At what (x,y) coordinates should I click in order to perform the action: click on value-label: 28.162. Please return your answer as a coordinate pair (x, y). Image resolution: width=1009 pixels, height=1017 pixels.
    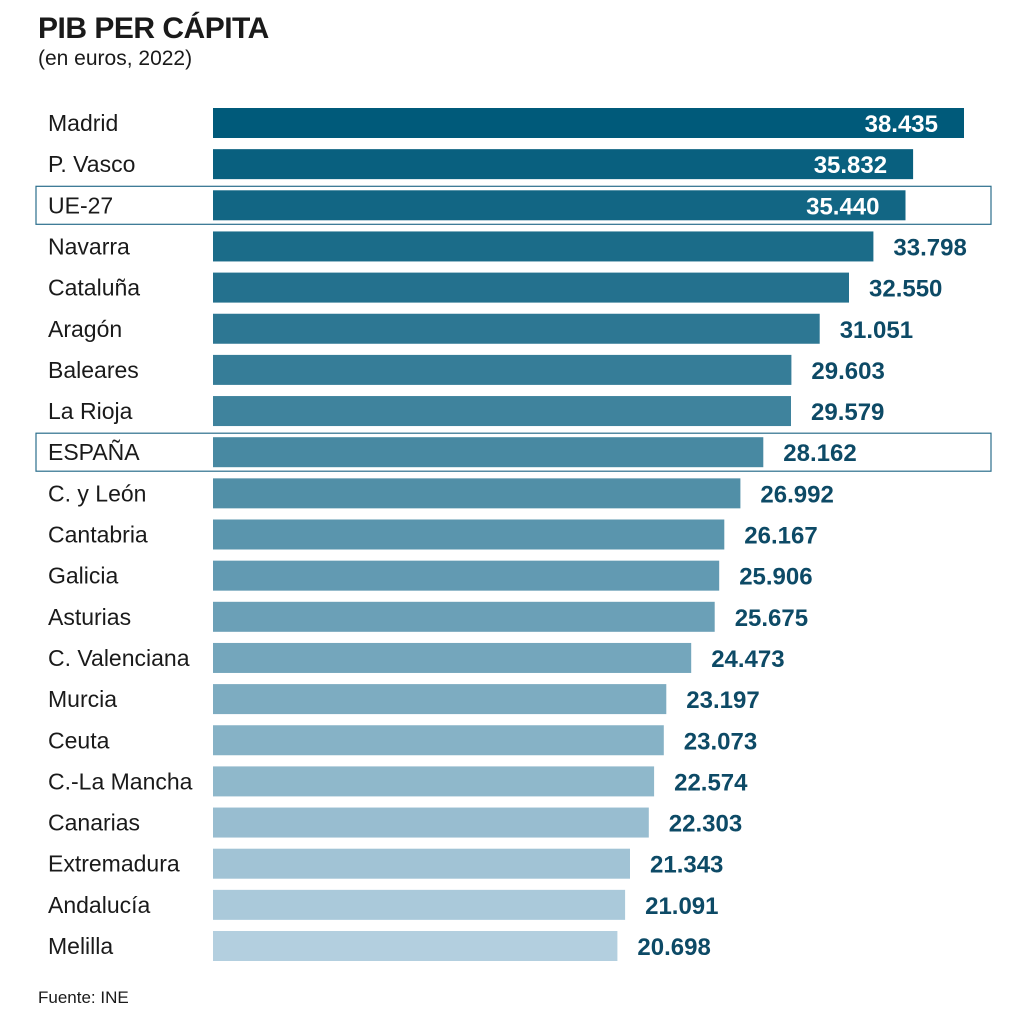
    Looking at the image, I should click on (819, 453).